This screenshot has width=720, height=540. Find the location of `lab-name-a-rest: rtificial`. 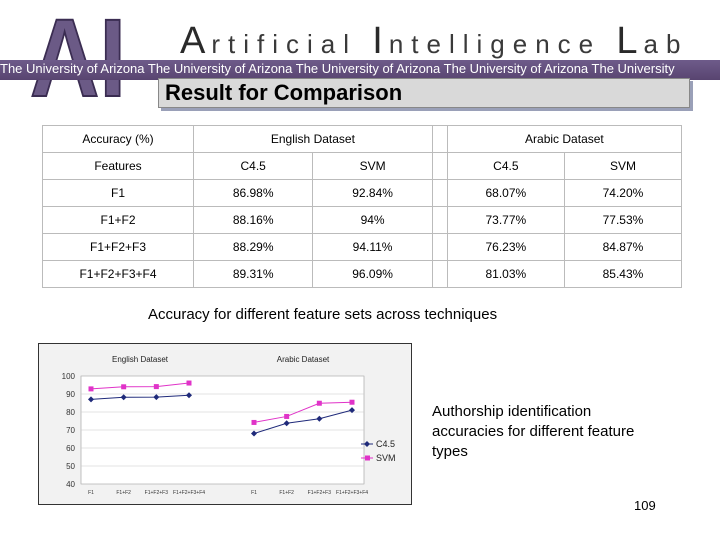

lab-name-a-rest: rtificial is located at coordinates (292, 44).